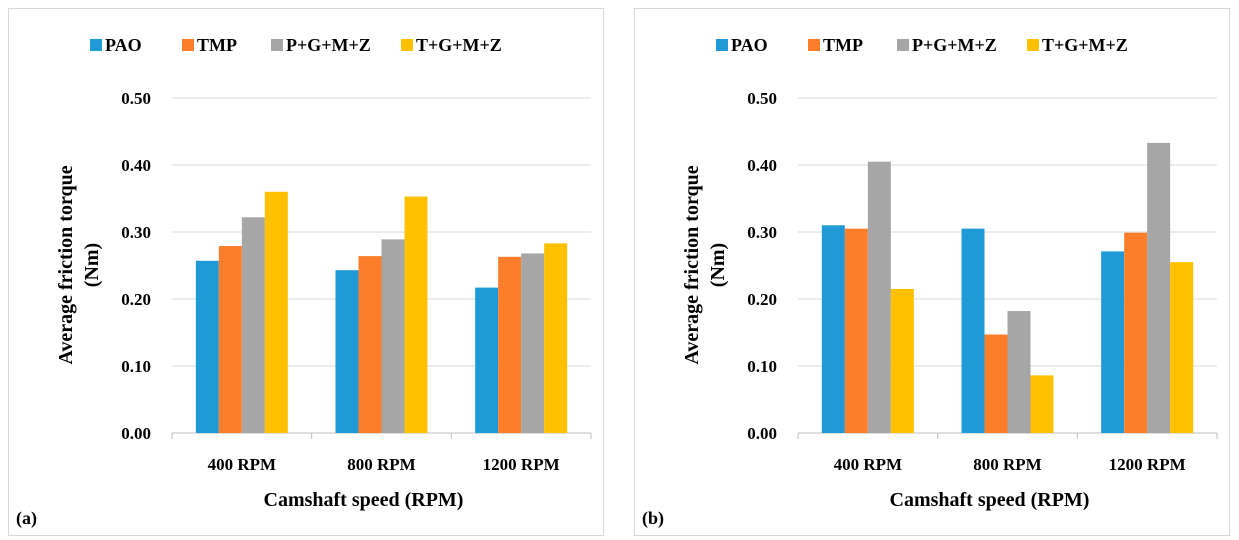  What do you see at coordinates (26, 518) in the screenshot?
I see `panel-label-a: (a)` at bounding box center [26, 518].